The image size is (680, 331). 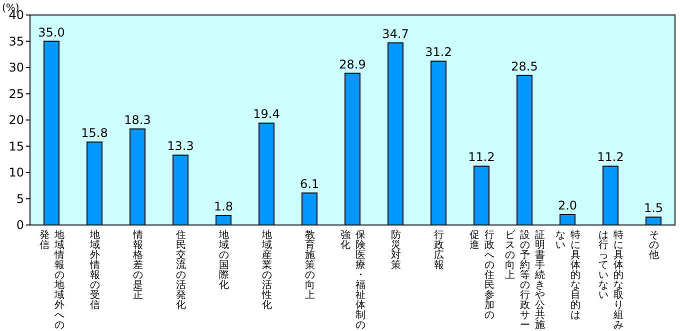 What do you see at coordinates (51, 32) in the screenshot?
I see `data-label: 35.0` at bounding box center [51, 32].